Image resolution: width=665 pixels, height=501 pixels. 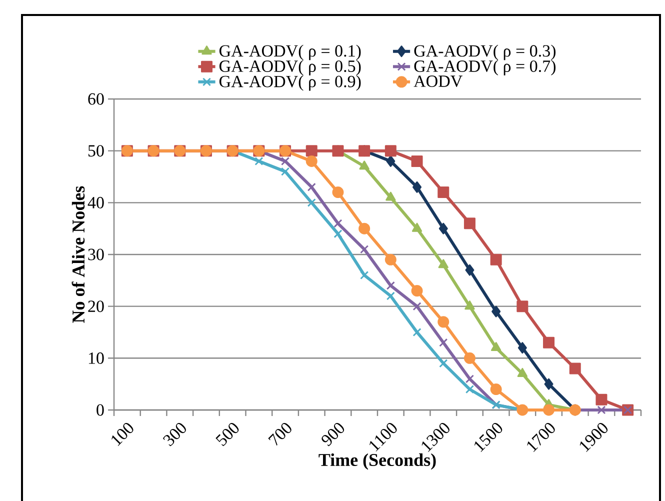 I want to click on y-tick-label: 40, so click(x=96, y=202).